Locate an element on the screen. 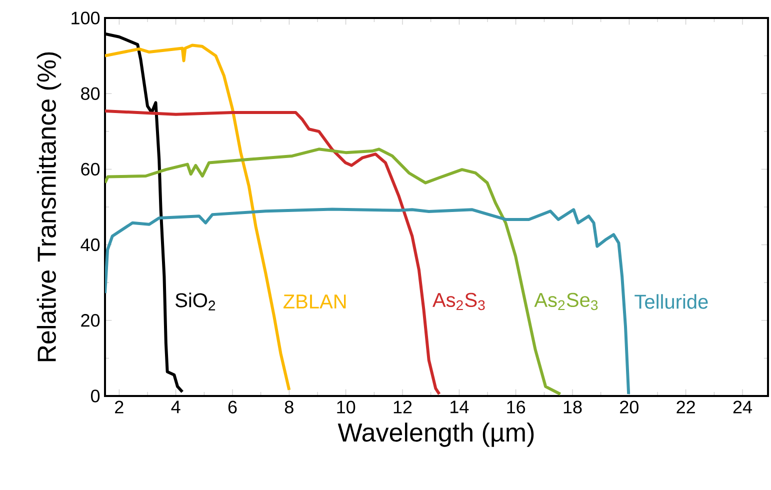 The width and height of the screenshot is (771, 490). series-label: SiO$_{2}$ is located at coordinates (196, 301).